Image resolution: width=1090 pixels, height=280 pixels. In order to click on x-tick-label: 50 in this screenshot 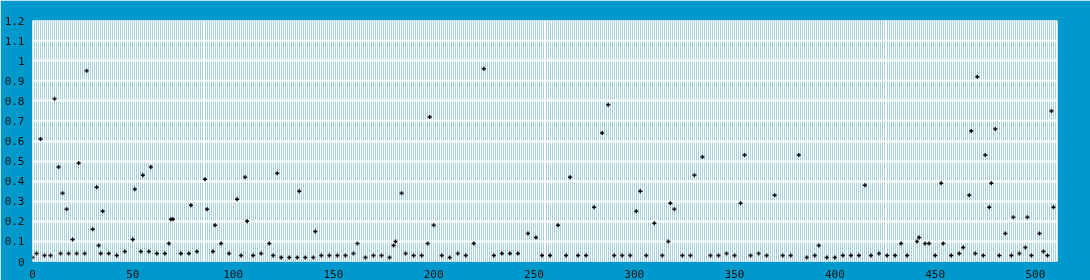, I will do `click(133, 273)`.